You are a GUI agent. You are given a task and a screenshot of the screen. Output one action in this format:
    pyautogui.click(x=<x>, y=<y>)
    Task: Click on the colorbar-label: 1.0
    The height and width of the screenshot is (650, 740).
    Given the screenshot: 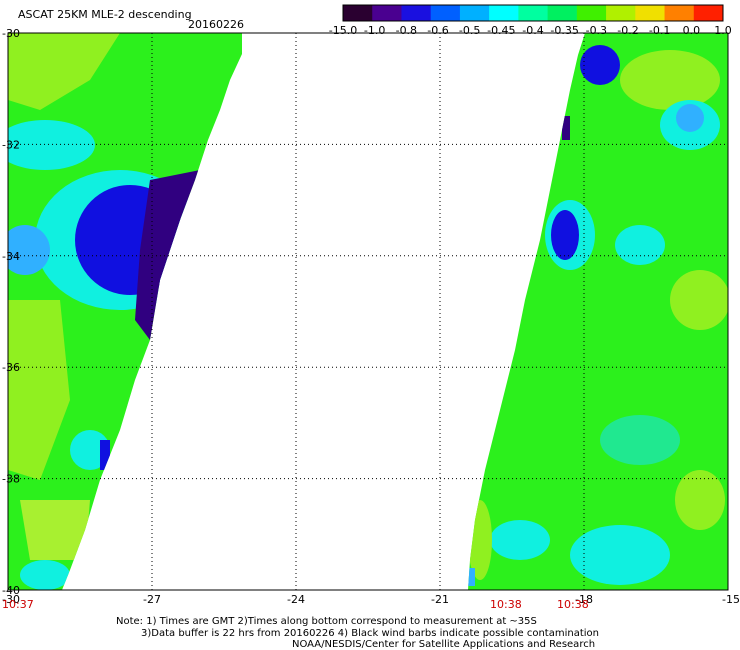 What is the action you would take?
    pyautogui.click(x=723, y=30)
    